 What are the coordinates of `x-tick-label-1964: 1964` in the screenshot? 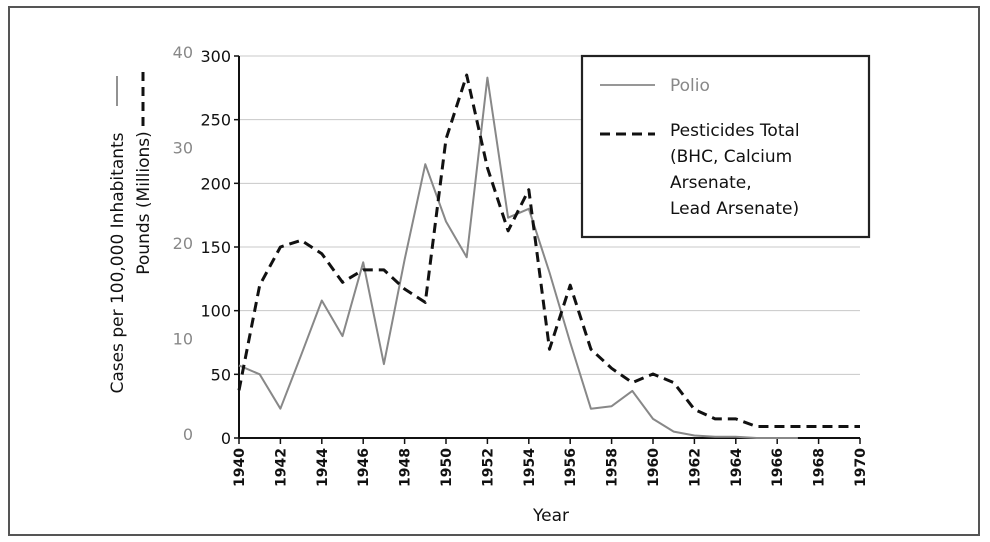 It's located at (737, 467).